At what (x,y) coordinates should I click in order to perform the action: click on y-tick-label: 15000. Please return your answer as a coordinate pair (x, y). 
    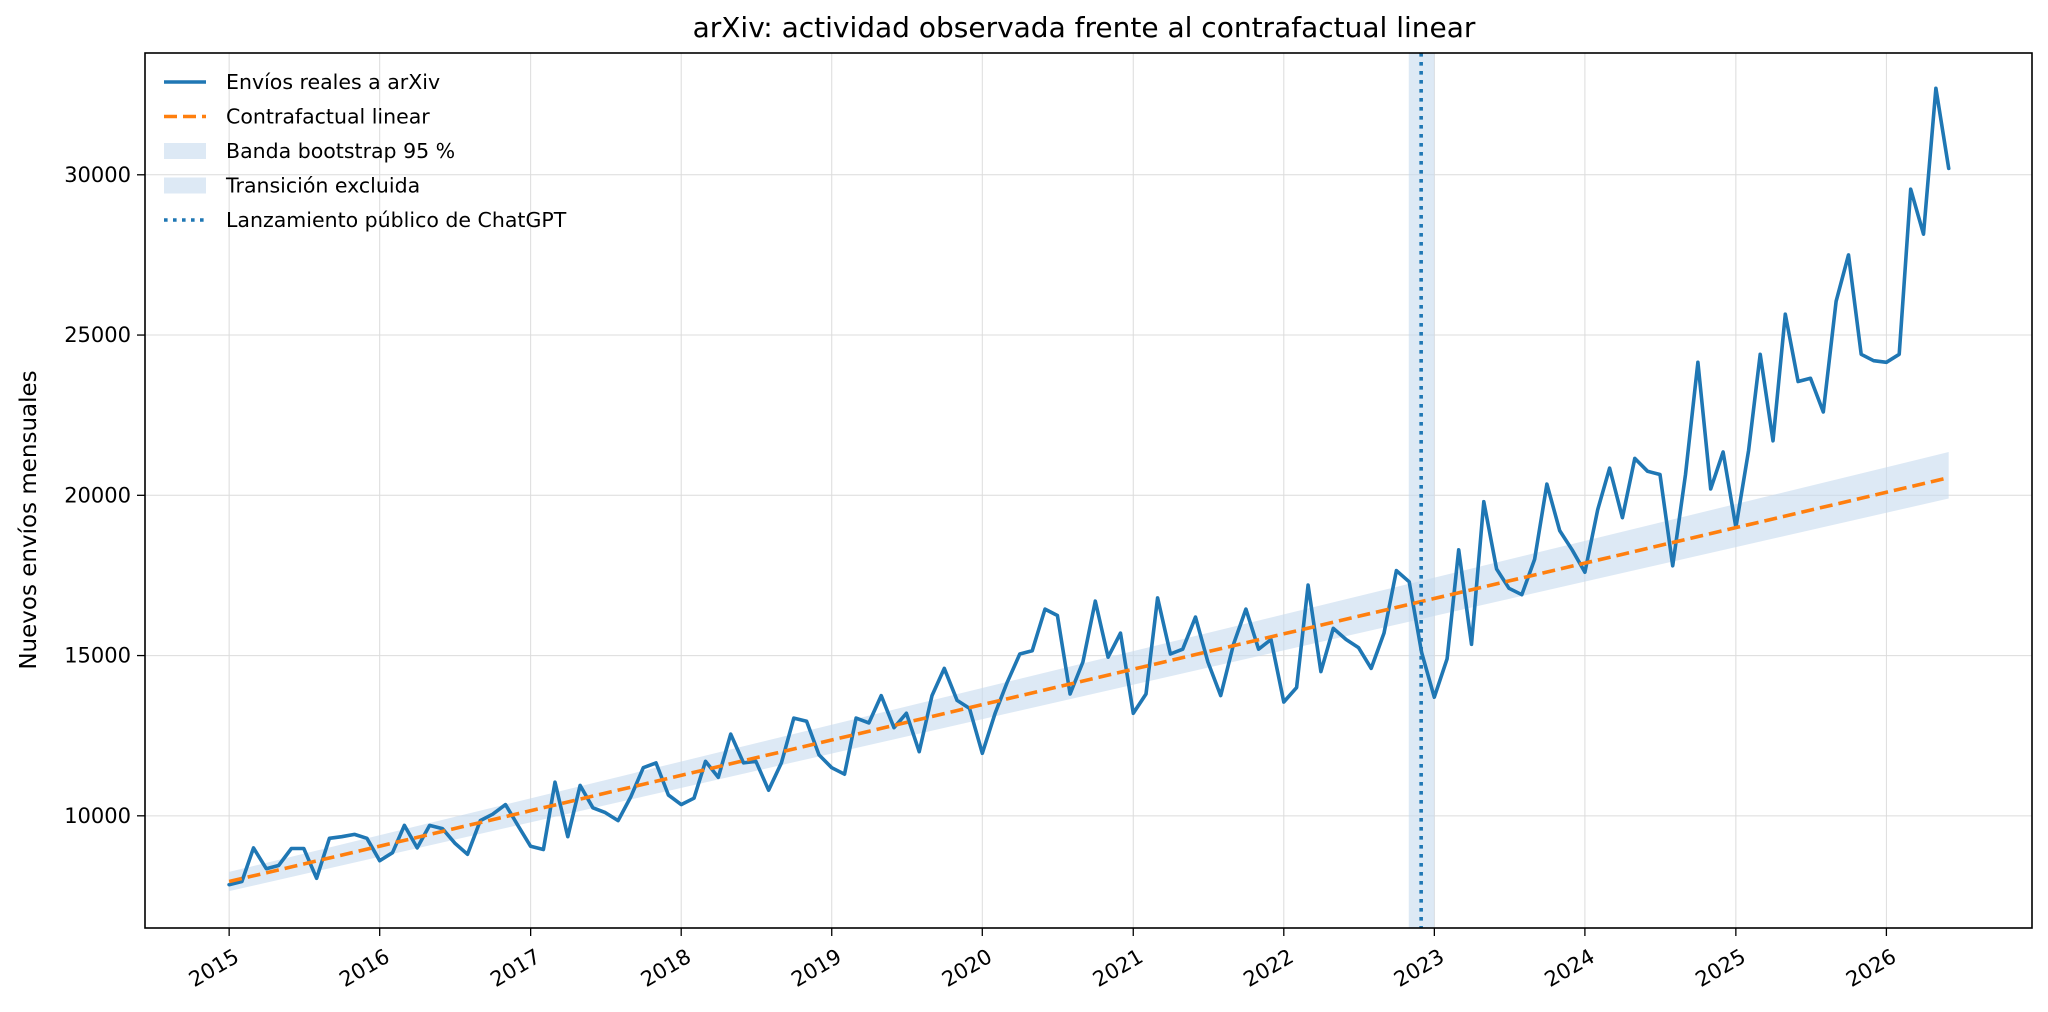
    Looking at the image, I should click on (97, 656).